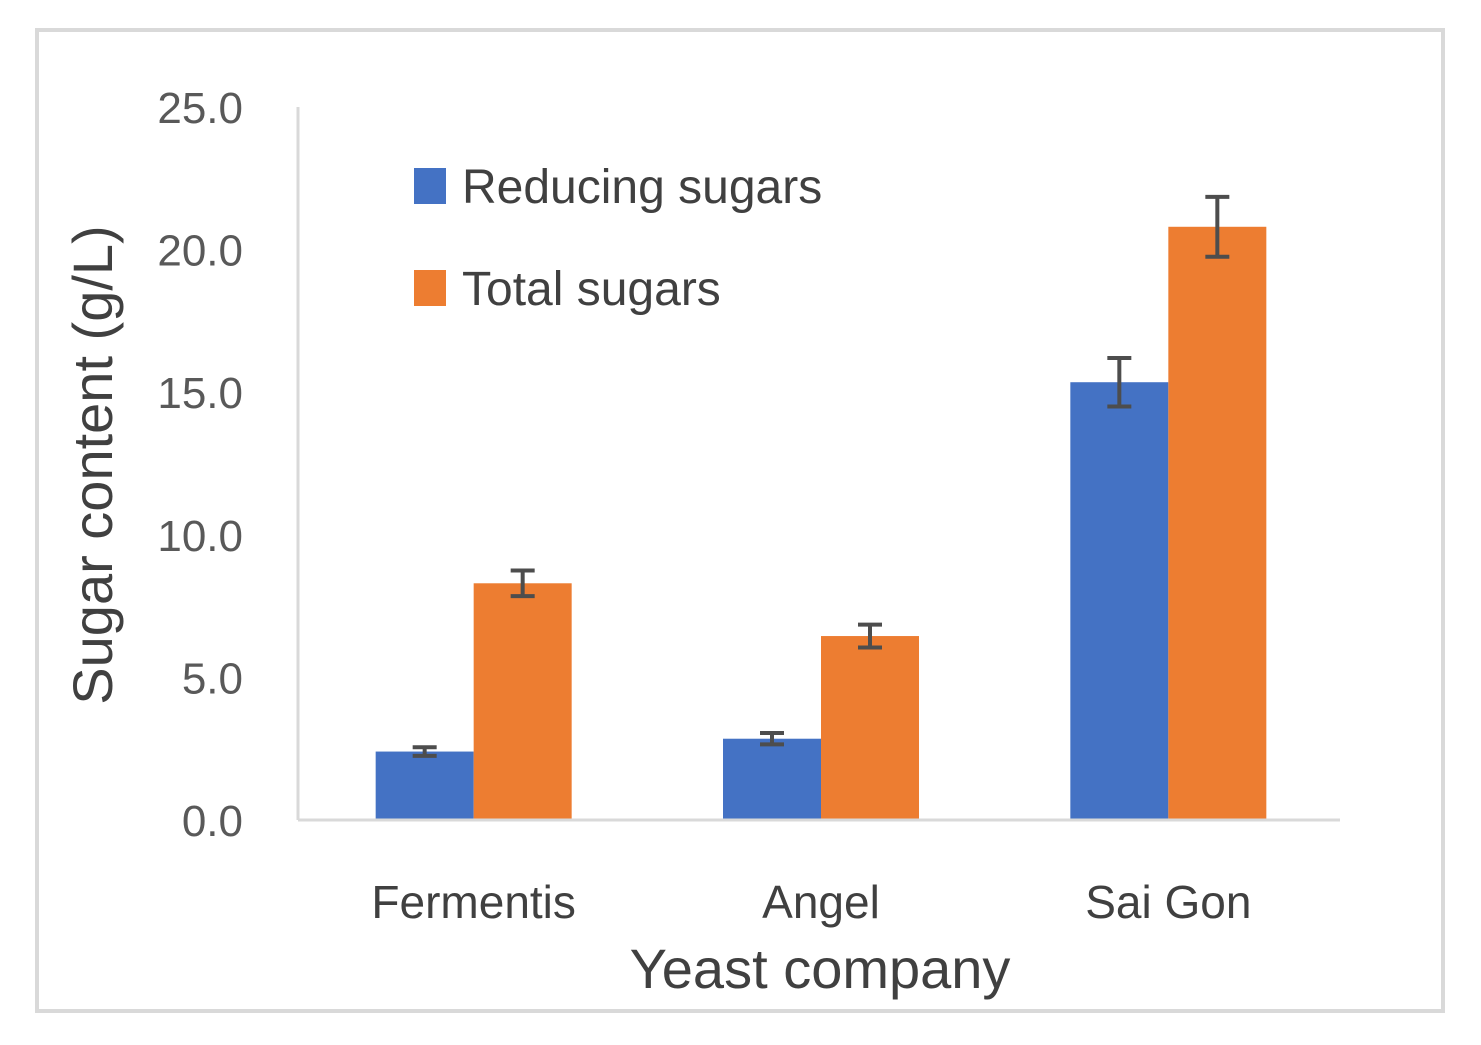  What do you see at coordinates (200, 251) in the screenshot?
I see `y-tick-label: 20.0` at bounding box center [200, 251].